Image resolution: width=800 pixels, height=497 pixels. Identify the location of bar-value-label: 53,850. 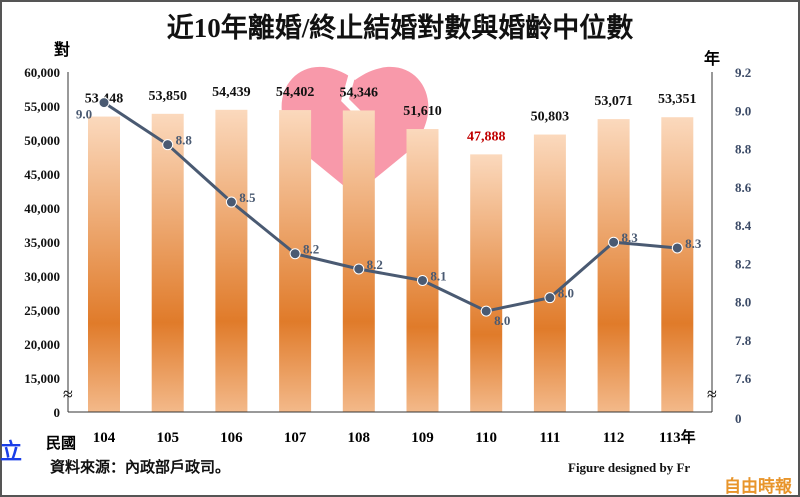
(167, 96).